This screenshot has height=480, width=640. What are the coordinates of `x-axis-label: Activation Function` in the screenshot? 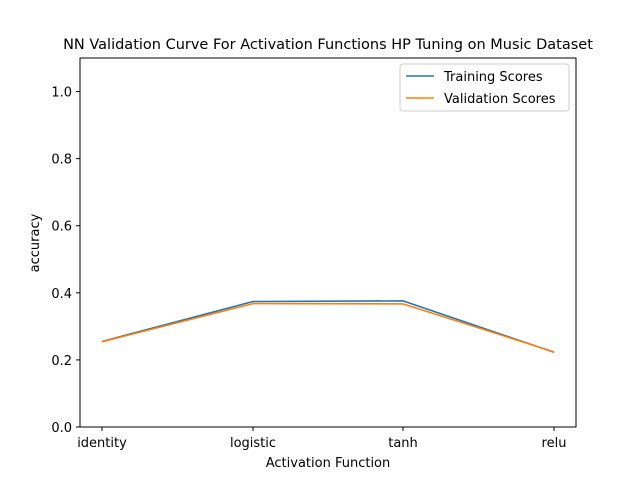 It's located at (328, 463).